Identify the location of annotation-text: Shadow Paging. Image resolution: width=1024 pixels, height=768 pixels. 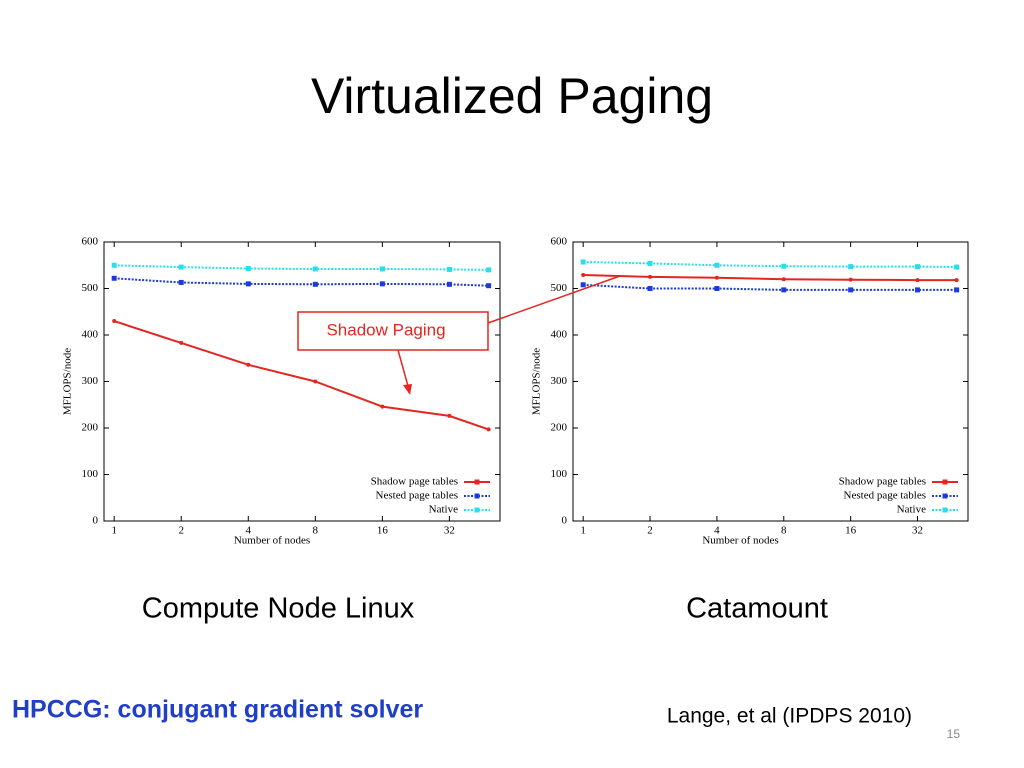
(385, 329).